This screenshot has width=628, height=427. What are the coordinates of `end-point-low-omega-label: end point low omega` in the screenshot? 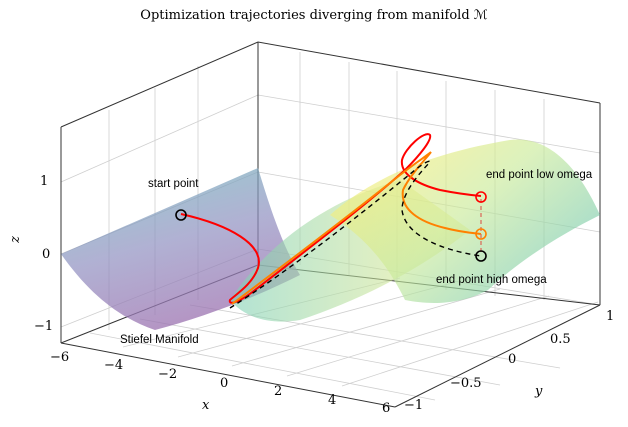 It's located at (539, 175).